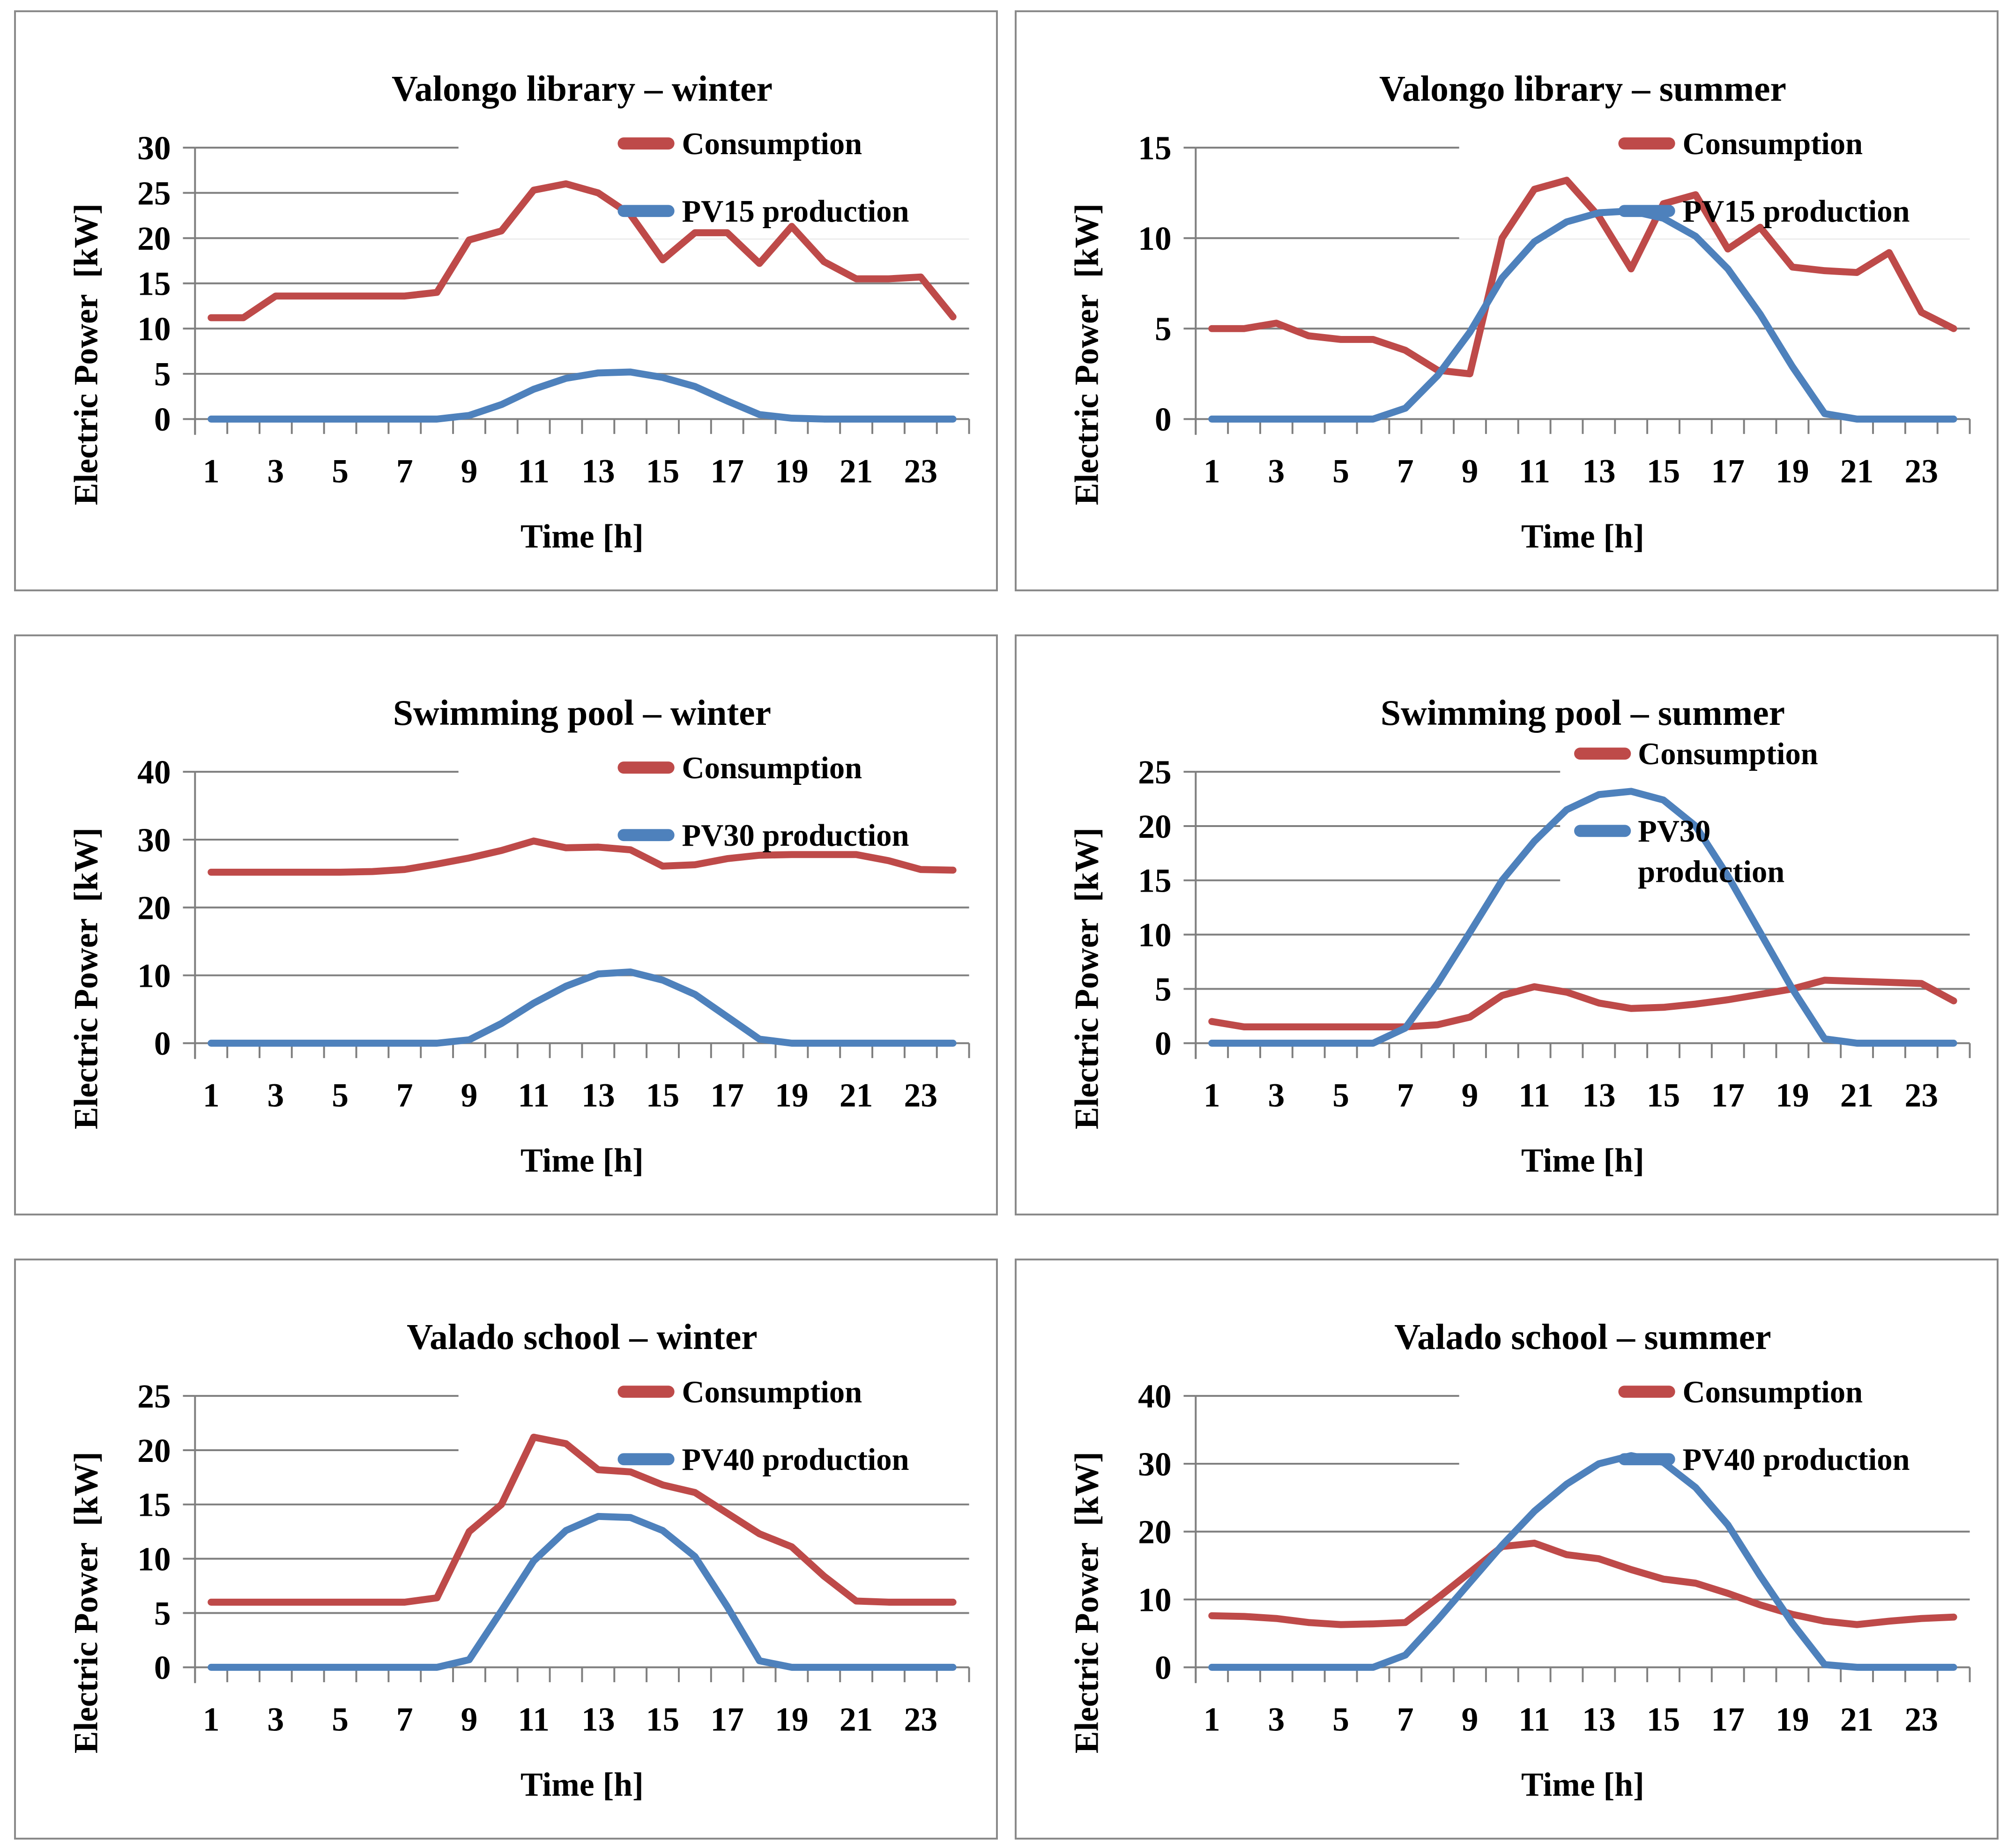 This screenshot has height=1848, width=2014. I want to click on legend-pv-label: PV40 production, so click(796, 1460).